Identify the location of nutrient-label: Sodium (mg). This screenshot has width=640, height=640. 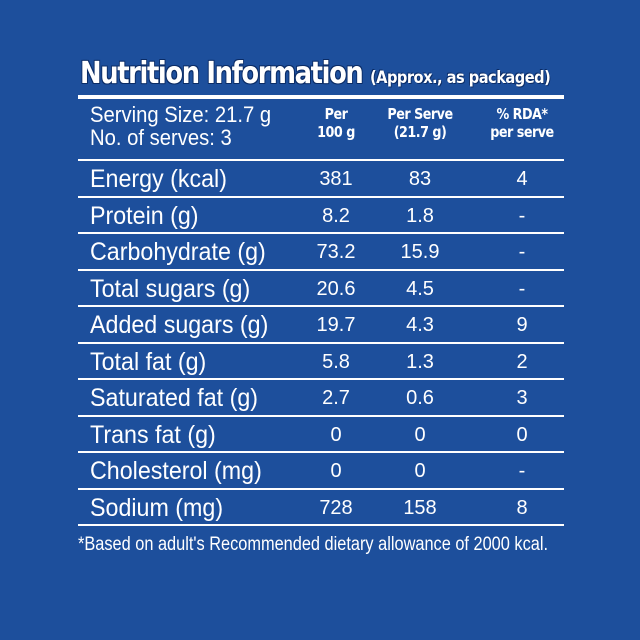
(157, 507).